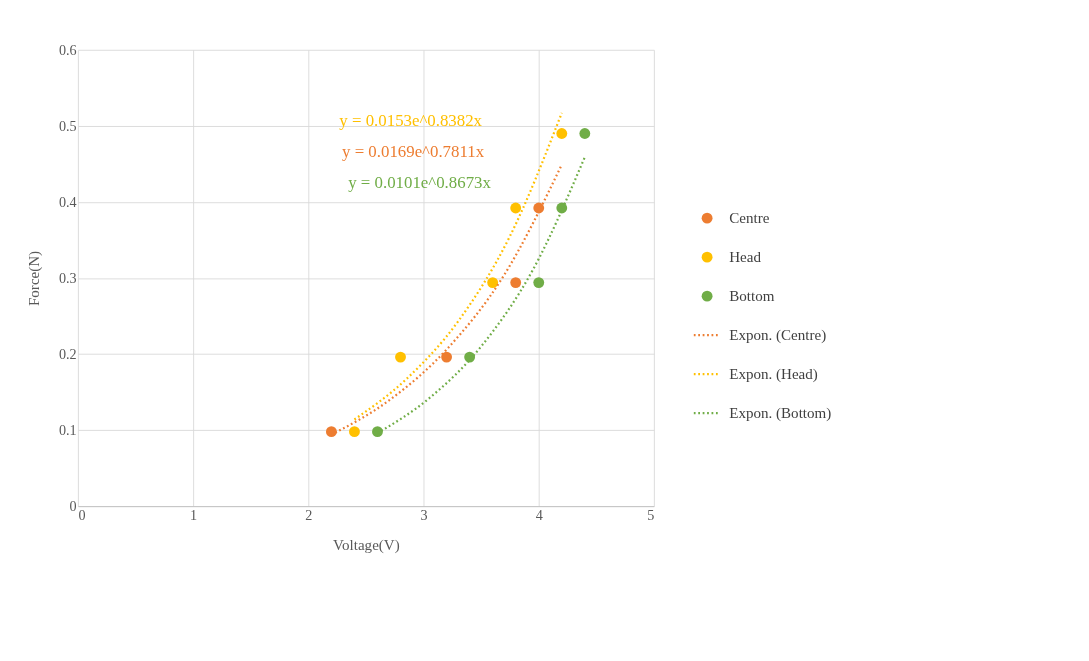 The image size is (1089, 661). I want to click on annotation: y = 0.0169e^0.7811x, so click(413, 152).